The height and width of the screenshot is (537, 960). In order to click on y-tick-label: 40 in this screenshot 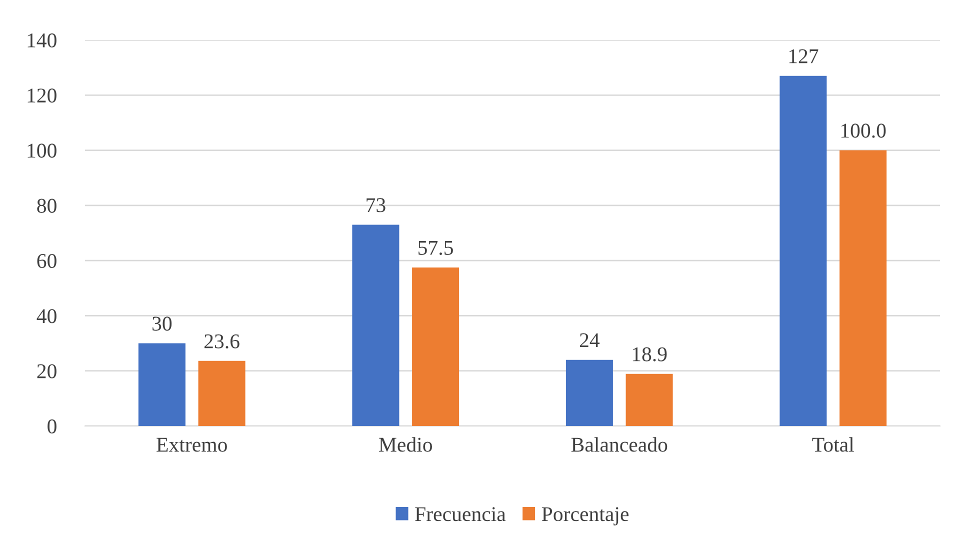, I will do `click(46, 316)`.